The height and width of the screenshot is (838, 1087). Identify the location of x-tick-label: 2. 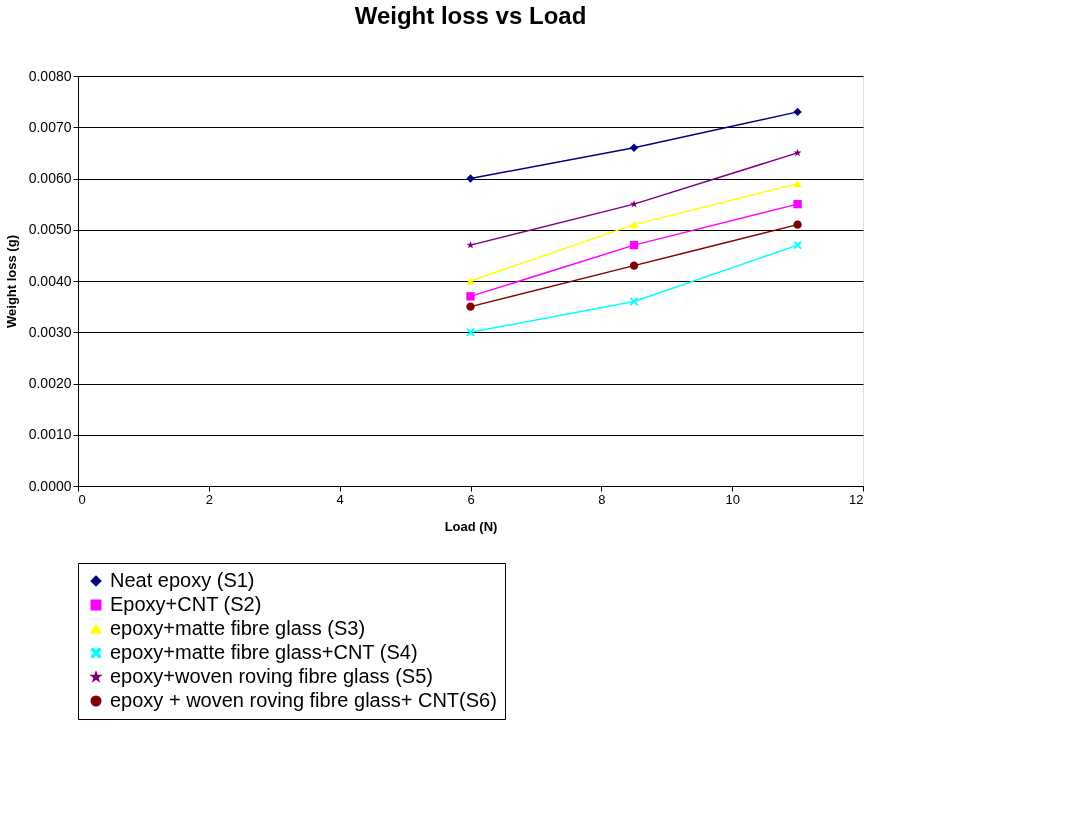
(209, 499).